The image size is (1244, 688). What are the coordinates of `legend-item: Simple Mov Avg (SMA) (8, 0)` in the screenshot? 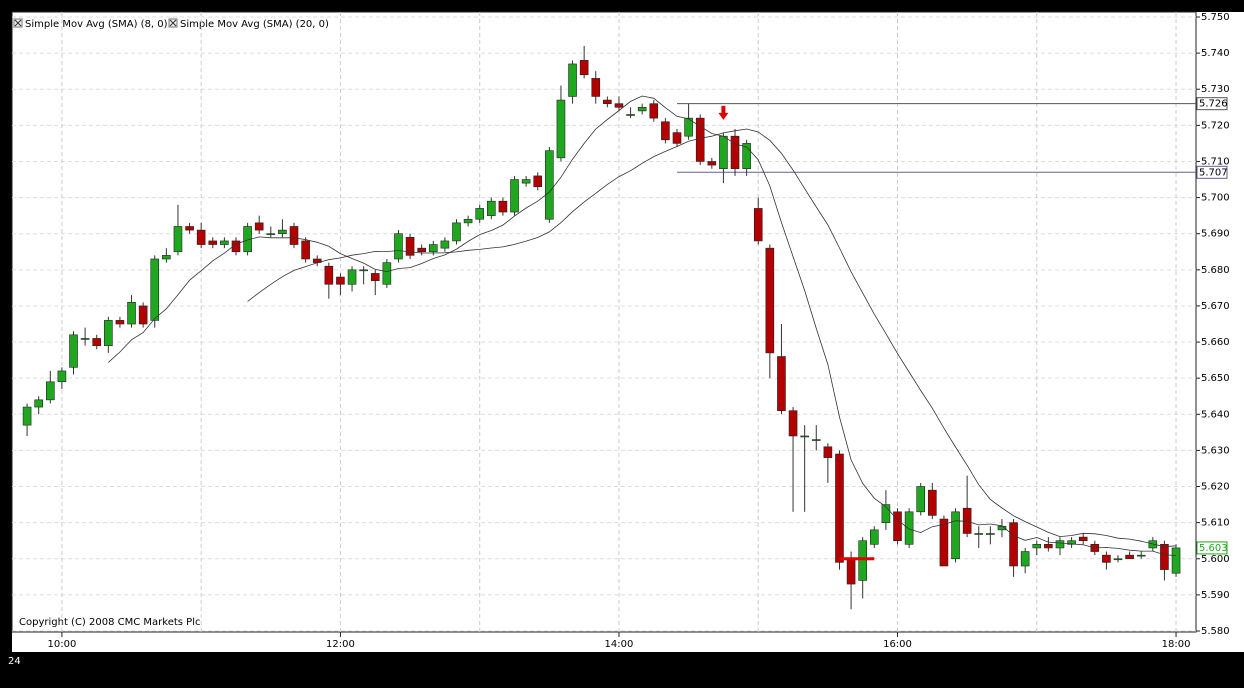 It's located at (96, 24).